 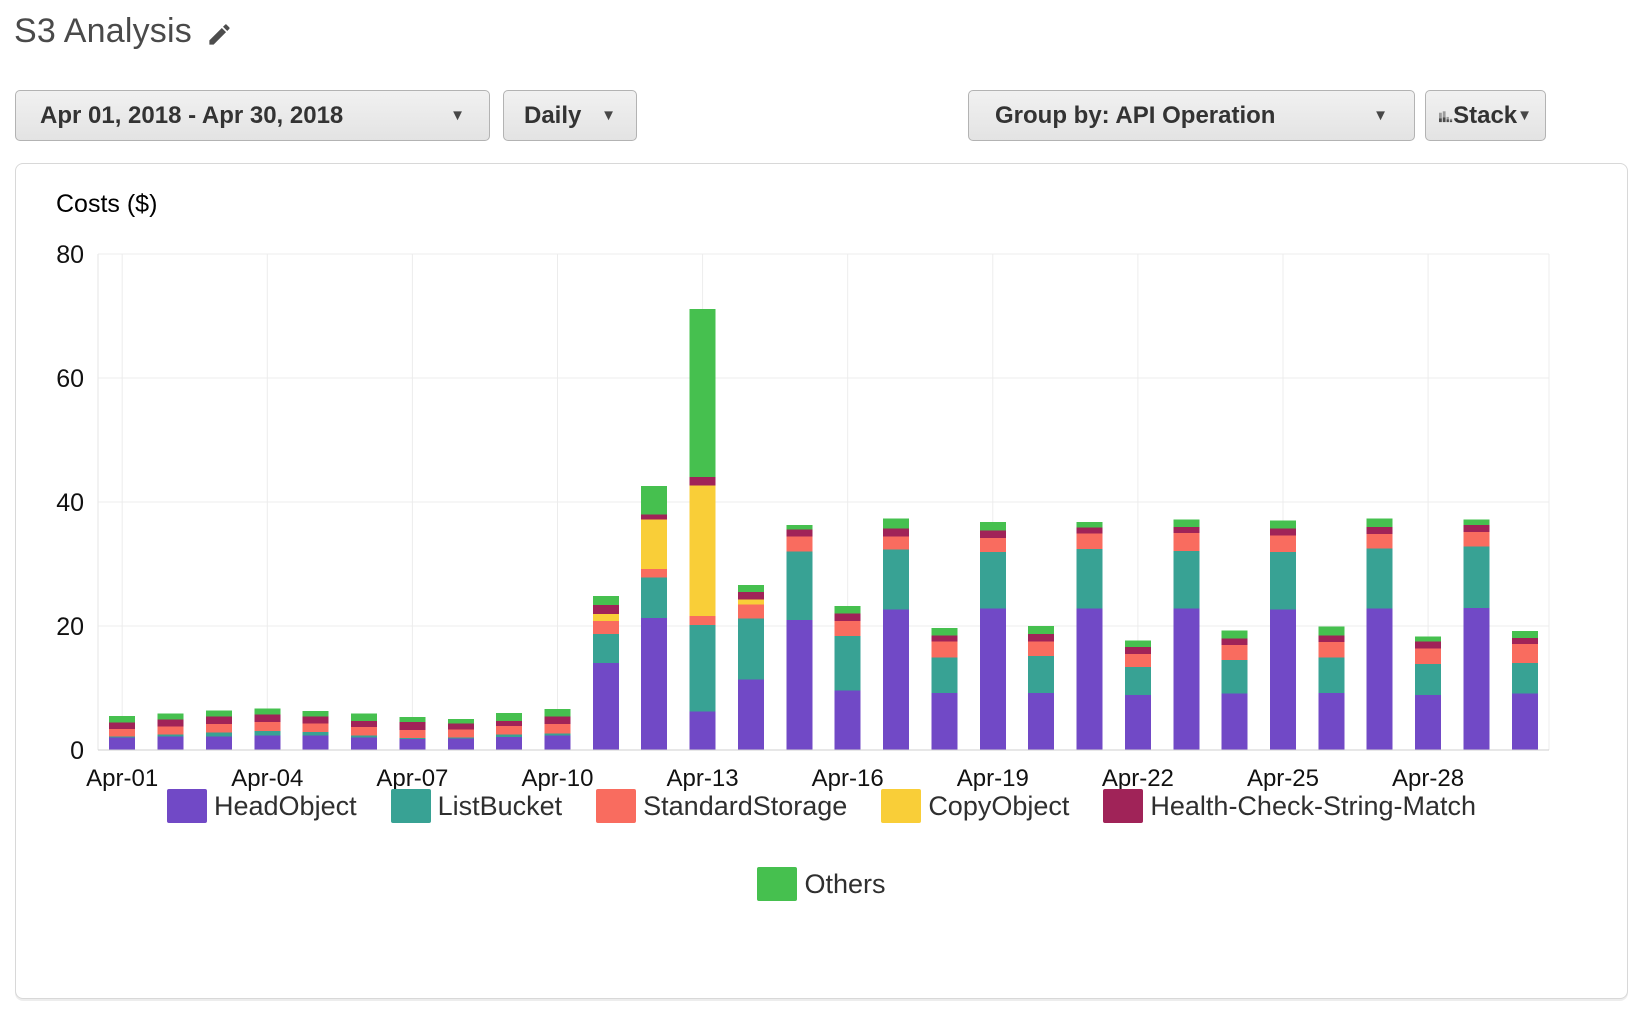 What do you see at coordinates (252, 115) in the screenshot?
I see `date-range-dropdown: Apr 01, 2018 - Apr 30, 2018 ▼` at bounding box center [252, 115].